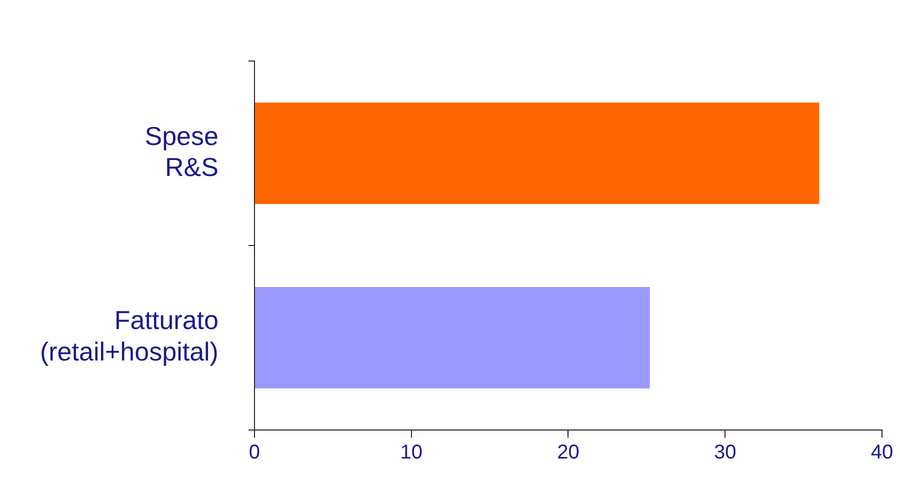 This screenshot has width=900, height=491. What do you see at coordinates (411, 452) in the screenshot?
I see `x-tick-label: 10` at bounding box center [411, 452].